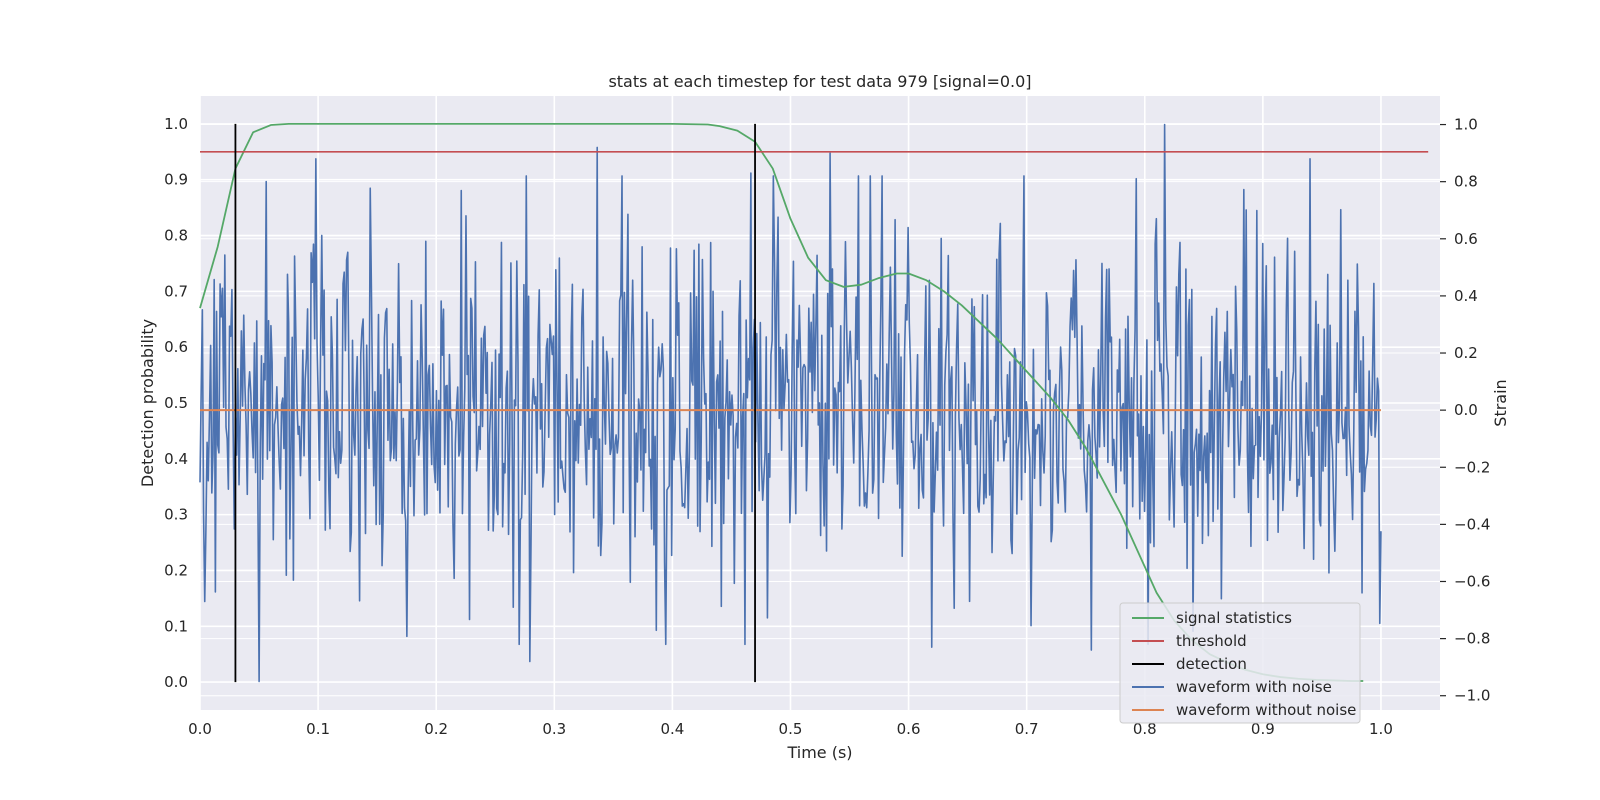 The image size is (1600, 800). What do you see at coordinates (1211, 641) in the screenshot?
I see `legend-label: threshold` at bounding box center [1211, 641].